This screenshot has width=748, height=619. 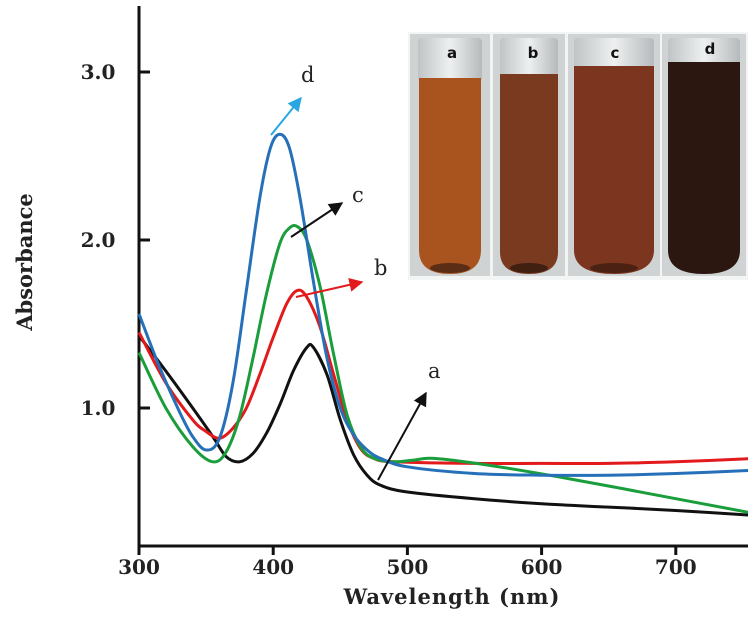 I want to click on arrow-c, so click(x=317, y=220).